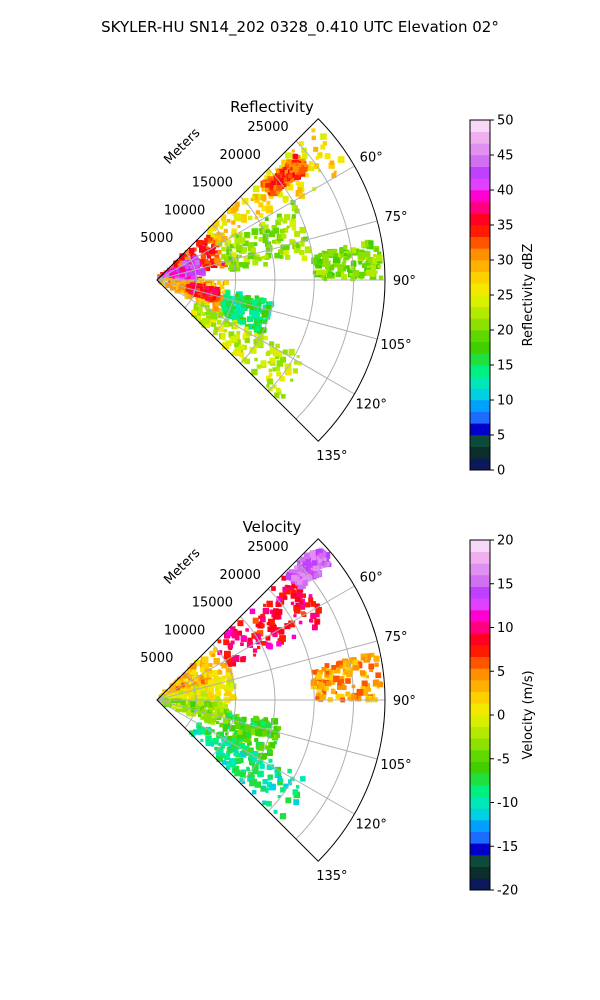 The width and height of the screenshot is (600, 1000). Describe the element at coordinates (240, 155) in the screenshot. I see `range-tick-label: 20000` at that location.